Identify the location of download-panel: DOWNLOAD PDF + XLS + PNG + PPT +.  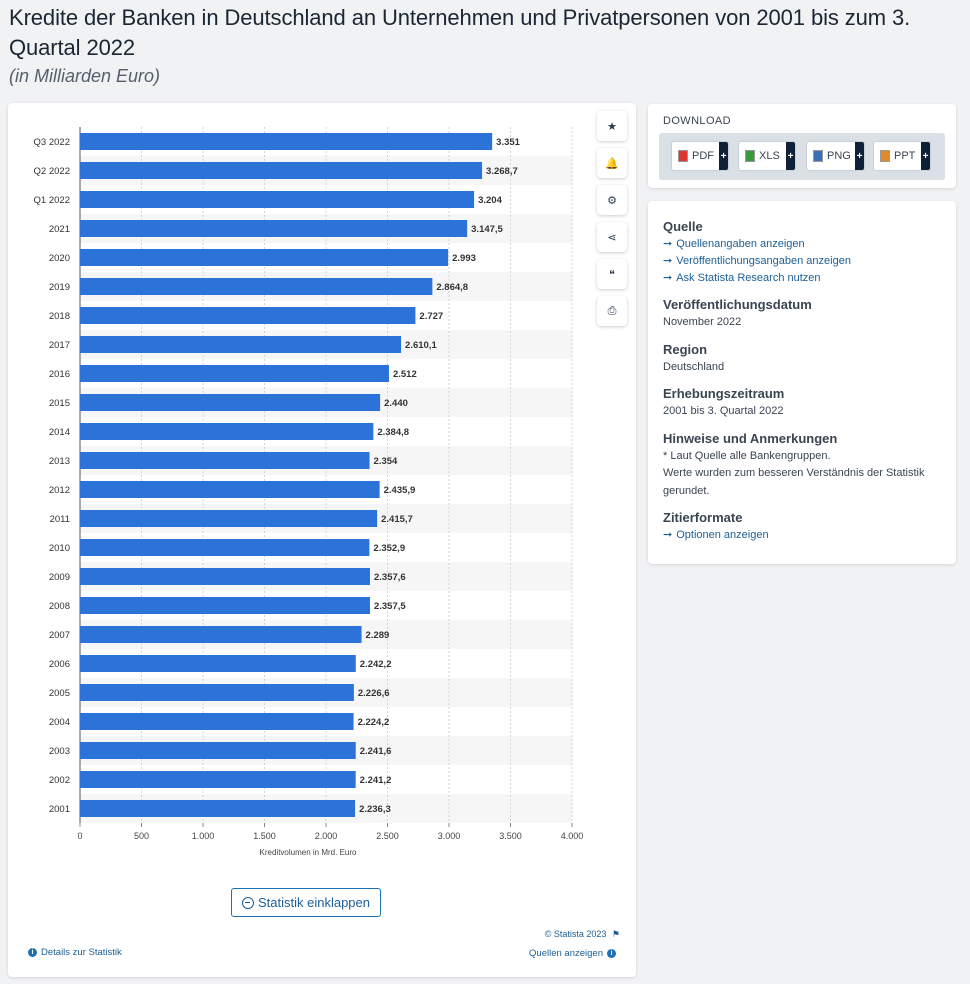
(802, 146).